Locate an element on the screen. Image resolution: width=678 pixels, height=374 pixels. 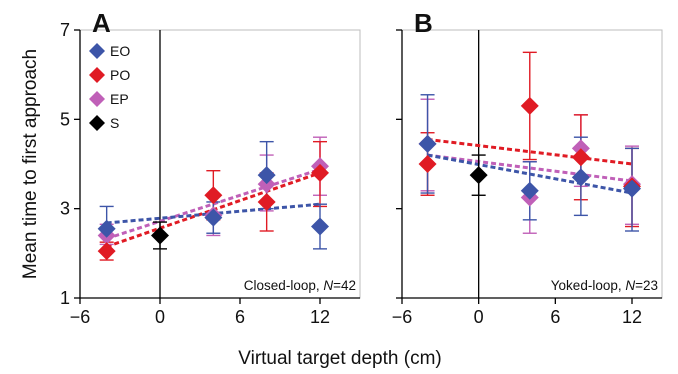
legend-marker-ep is located at coordinates (97, 99).